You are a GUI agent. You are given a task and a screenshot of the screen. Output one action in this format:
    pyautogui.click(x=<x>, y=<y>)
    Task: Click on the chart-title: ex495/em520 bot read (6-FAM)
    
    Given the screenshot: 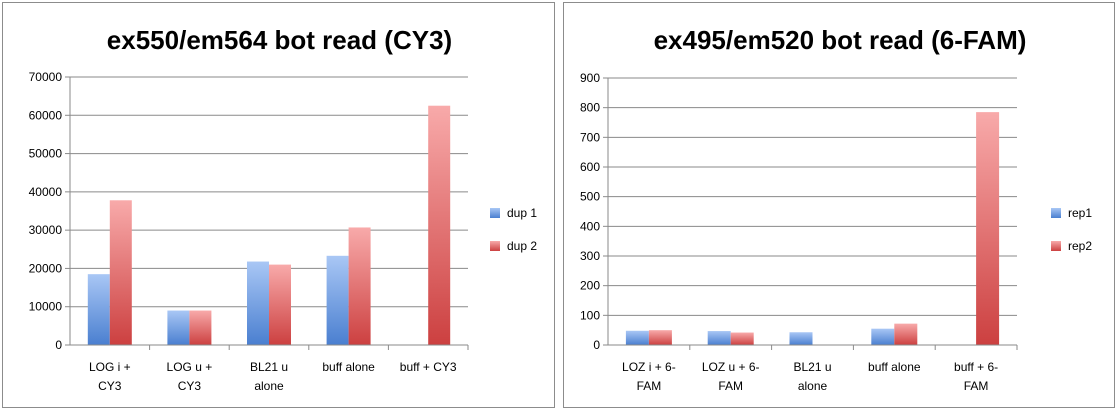 What is the action you would take?
    pyautogui.click(x=840, y=40)
    